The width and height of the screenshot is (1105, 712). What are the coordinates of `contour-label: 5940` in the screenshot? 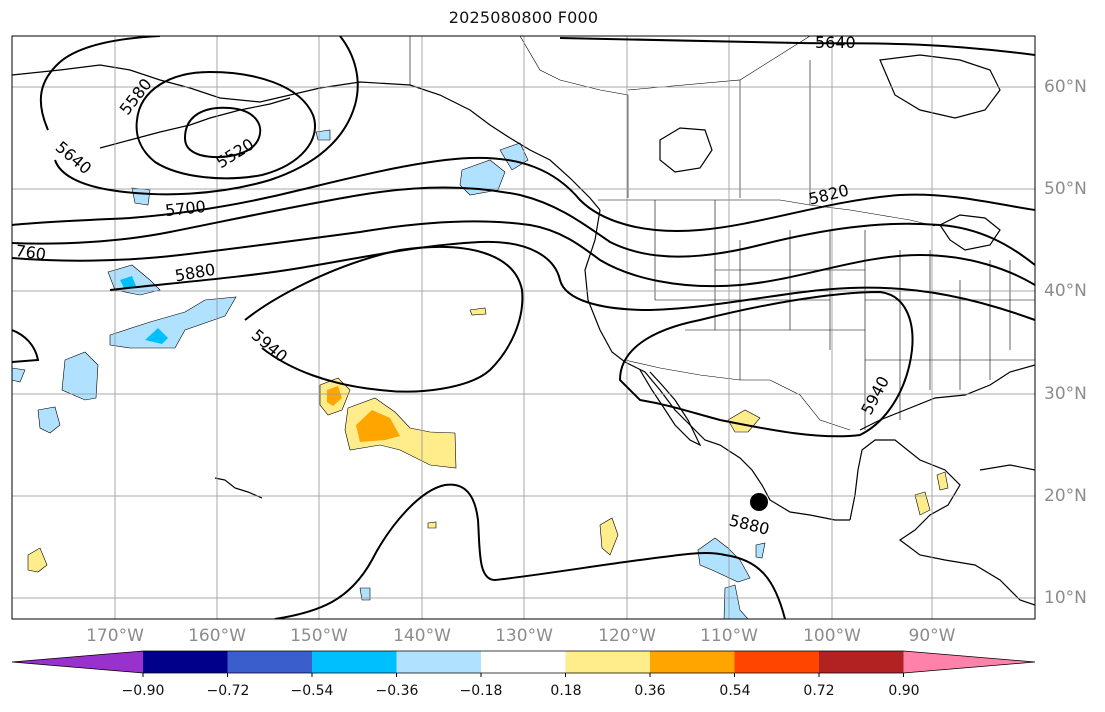 It's located at (269, 345).